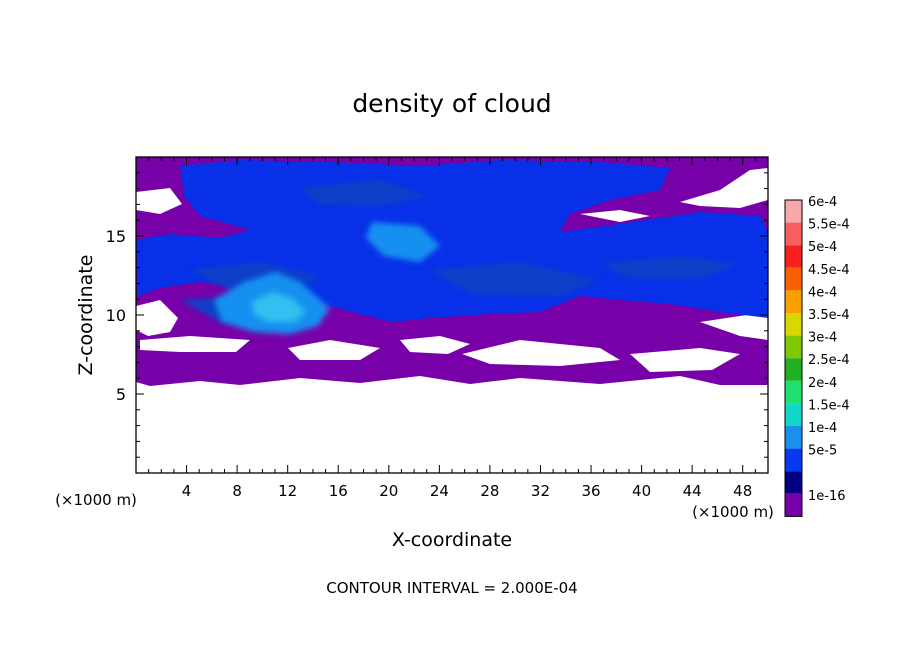 The image size is (904, 654). What do you see at coordinates (388, 491) in the screenshot?
I see `x-tick-label: 20` at bounding box center [388, 491].